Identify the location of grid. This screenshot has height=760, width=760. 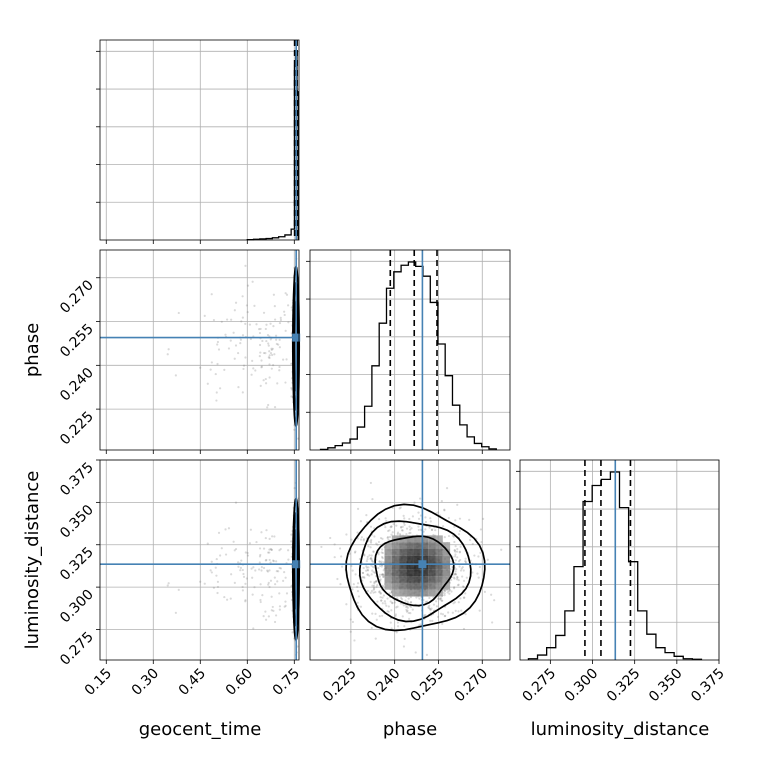
(199, 140).